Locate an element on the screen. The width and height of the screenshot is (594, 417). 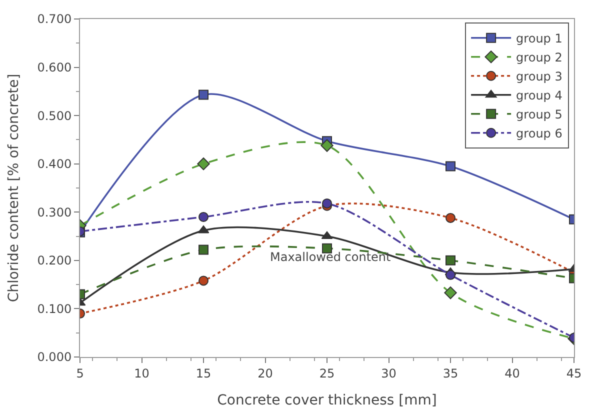
x-tick-label: 20 is located at coordinates (265, 373).